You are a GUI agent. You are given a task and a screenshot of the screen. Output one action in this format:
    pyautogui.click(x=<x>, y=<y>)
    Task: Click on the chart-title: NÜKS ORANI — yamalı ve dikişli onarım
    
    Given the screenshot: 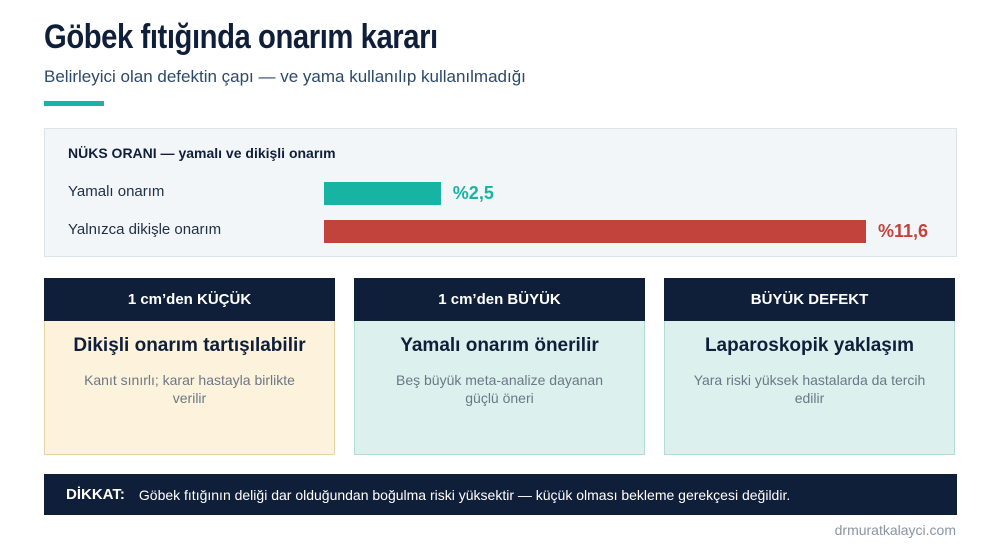 What is the action you would take?
    pyautogui.click(x=202, y=153)
    